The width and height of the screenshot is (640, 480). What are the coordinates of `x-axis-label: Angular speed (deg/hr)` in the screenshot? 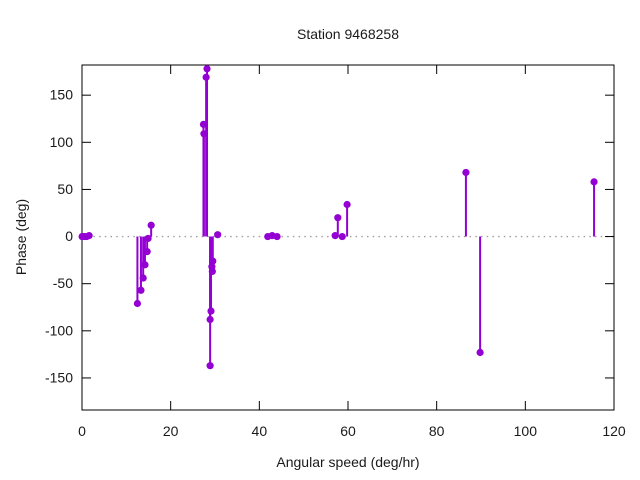 It's located at (348, 462).